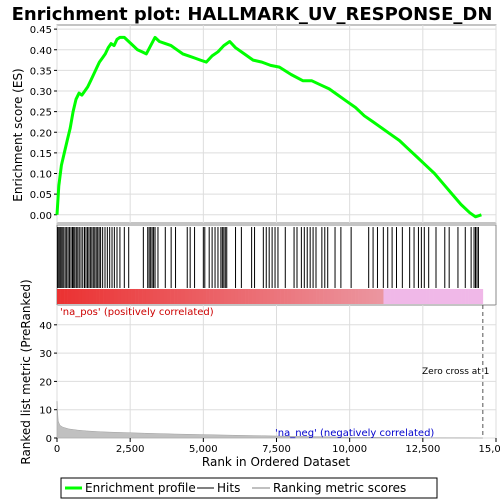  Describe the element at coordinates (41, 216) in the screenshot. I see `es-y-tick-label: 0.00` at that location.